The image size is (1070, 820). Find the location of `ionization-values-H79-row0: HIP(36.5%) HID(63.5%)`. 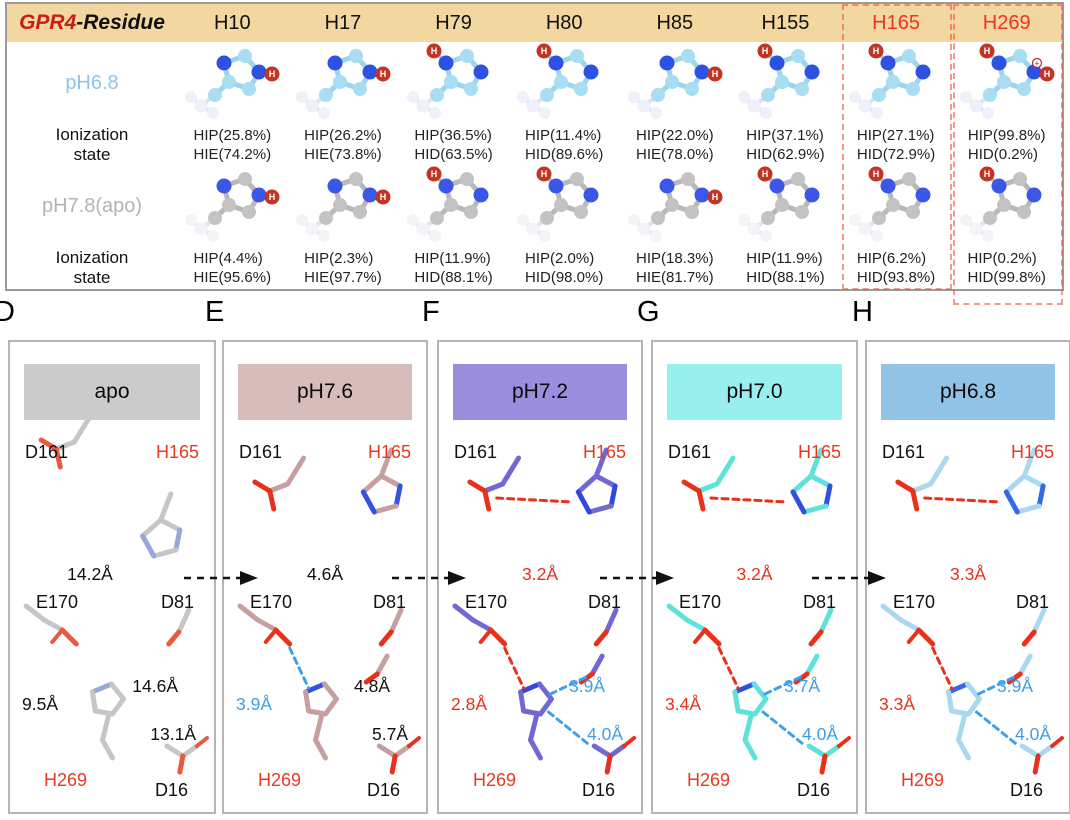

ionization-values-H79-row0: HIP(36.5%) HID(63.5%) is located at coordinates (453, 144).